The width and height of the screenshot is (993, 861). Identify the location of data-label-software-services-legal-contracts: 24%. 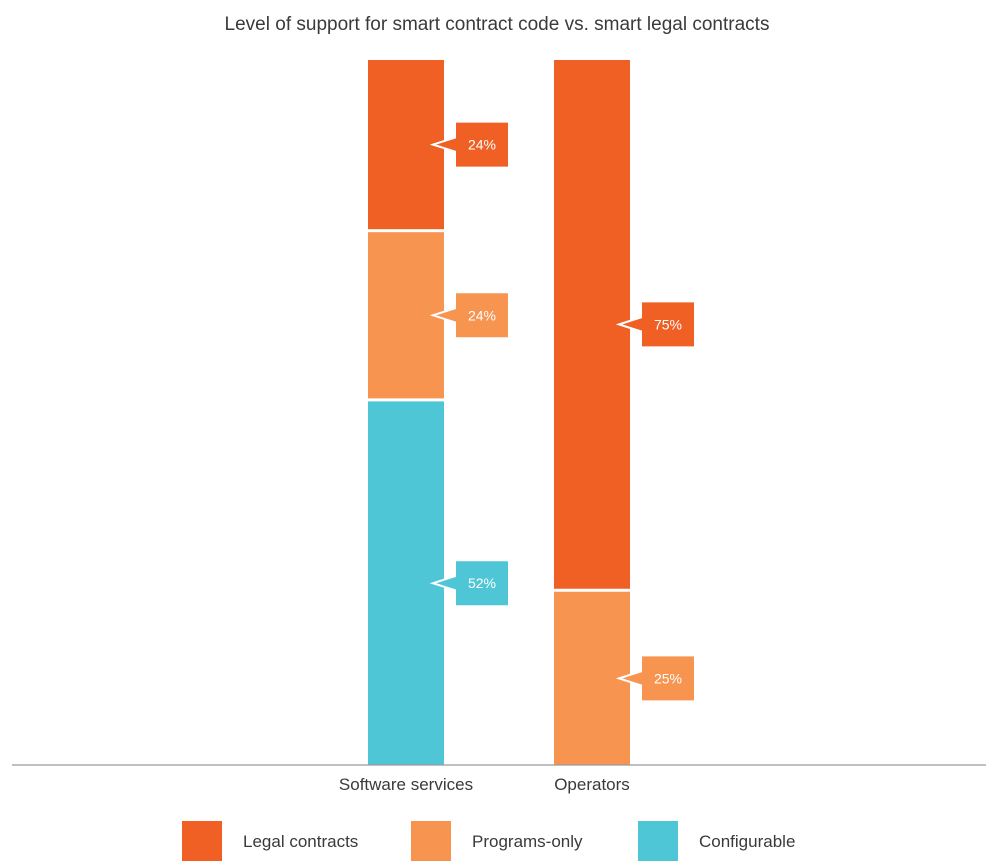
(469, 144).